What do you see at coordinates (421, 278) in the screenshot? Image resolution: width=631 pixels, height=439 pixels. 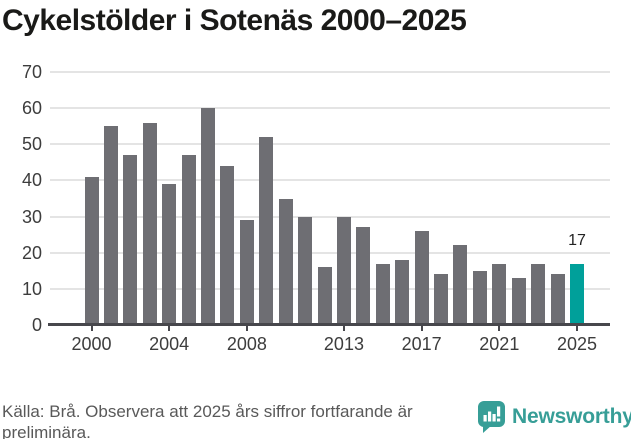 I see `bar-2017` at bounding box center [421, 278].